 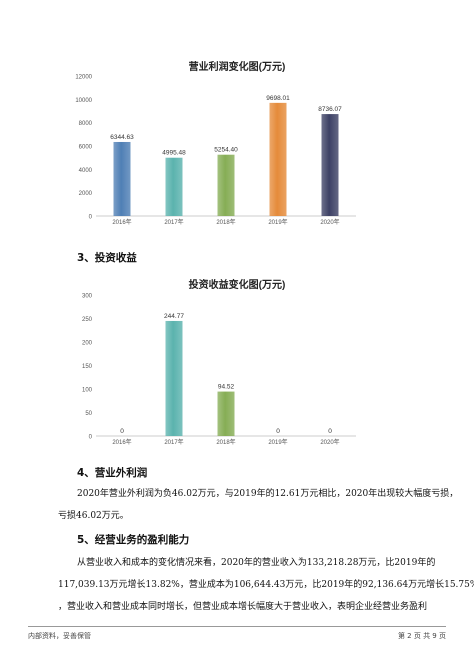 What do you see at coordinates (174, 316) in the screenshot?
I see `data-label: 244.77` at bounding box center [174, 316].